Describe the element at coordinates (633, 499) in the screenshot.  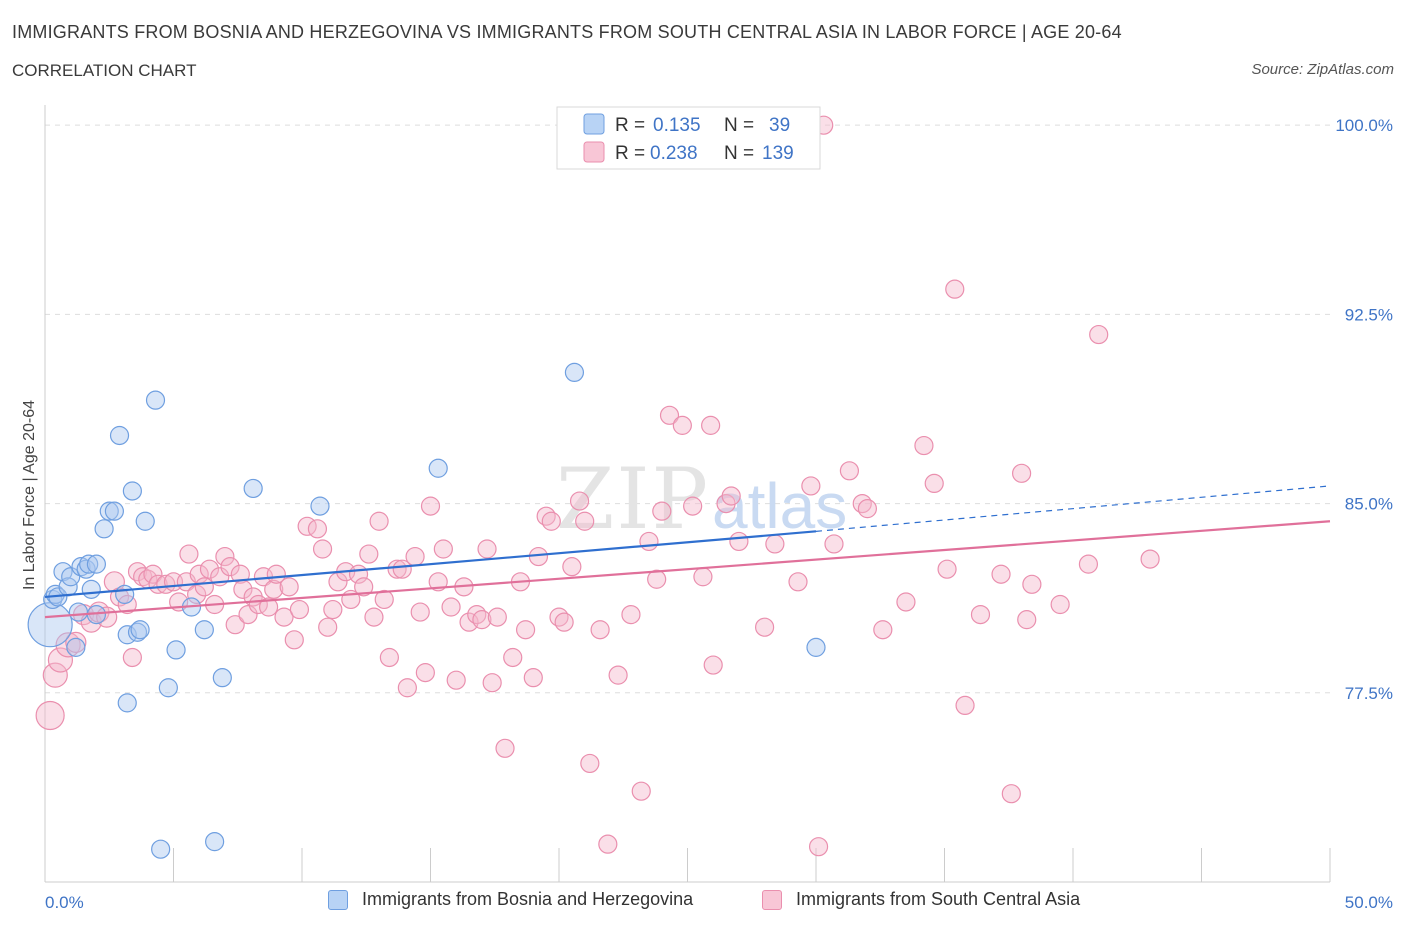
I see `watermark-zip: ZIP` at that location.